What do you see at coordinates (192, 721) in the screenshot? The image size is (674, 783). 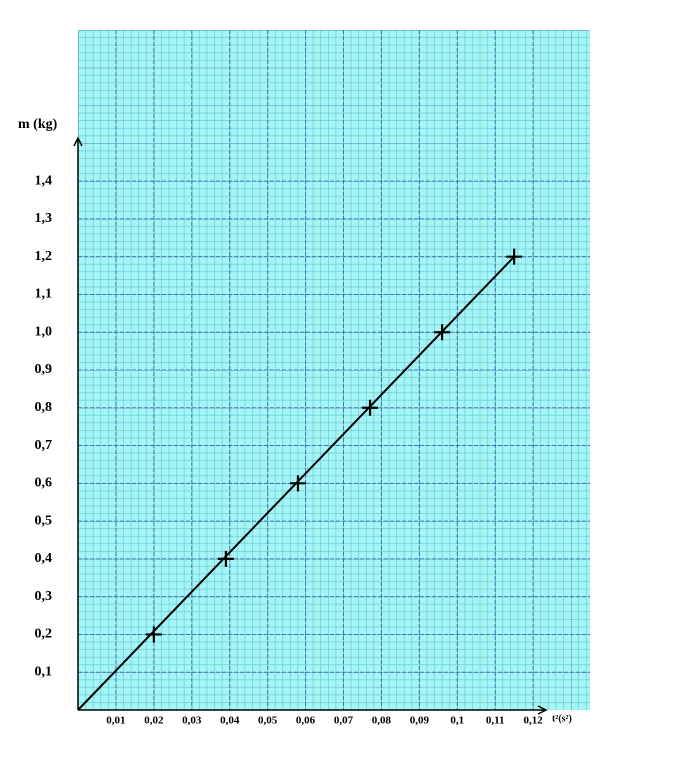 I see `x-tick-label: 0,03` at bounding box center [192, 721].